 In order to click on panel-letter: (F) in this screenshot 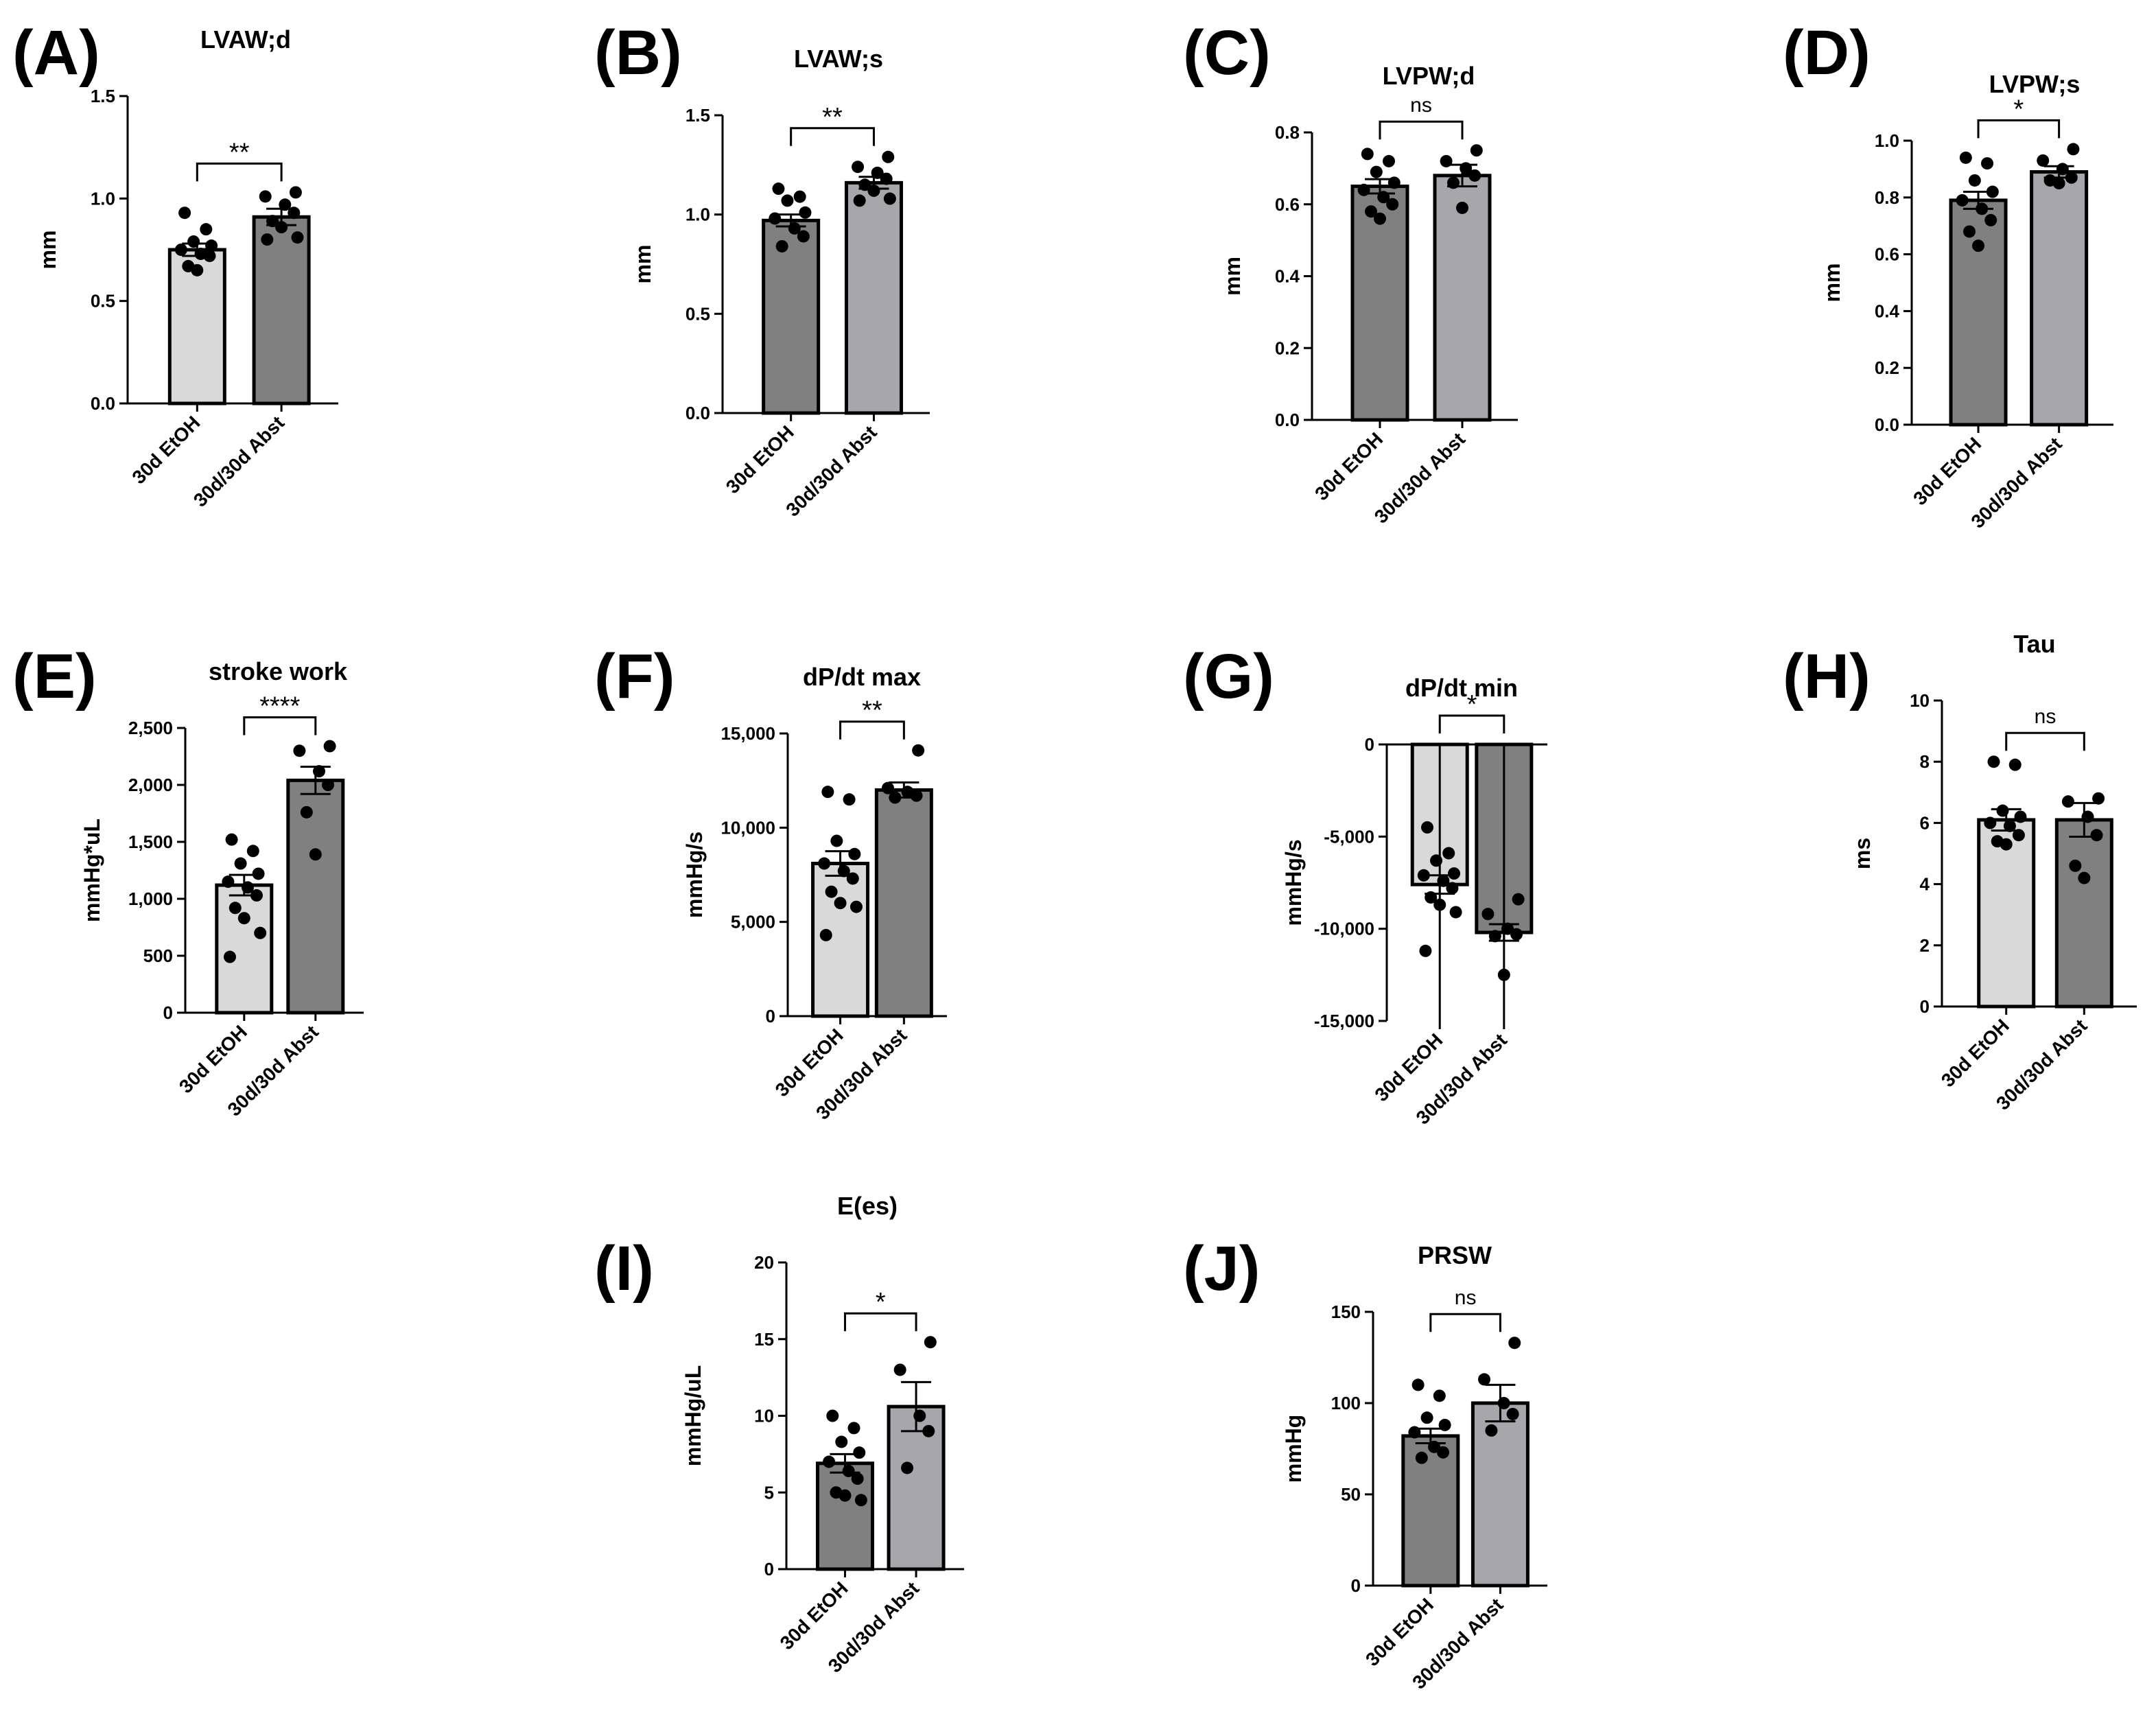, I will do `click(634, 676)`.